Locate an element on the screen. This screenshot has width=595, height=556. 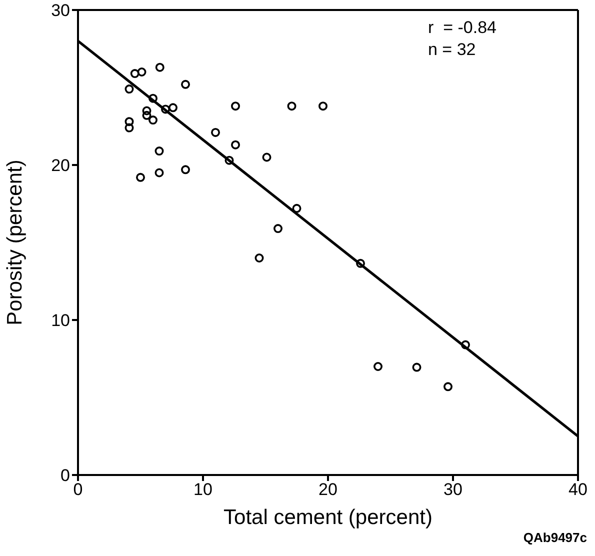
x-axis-title: Total cement (percent) is located at coordinates (328, 517).